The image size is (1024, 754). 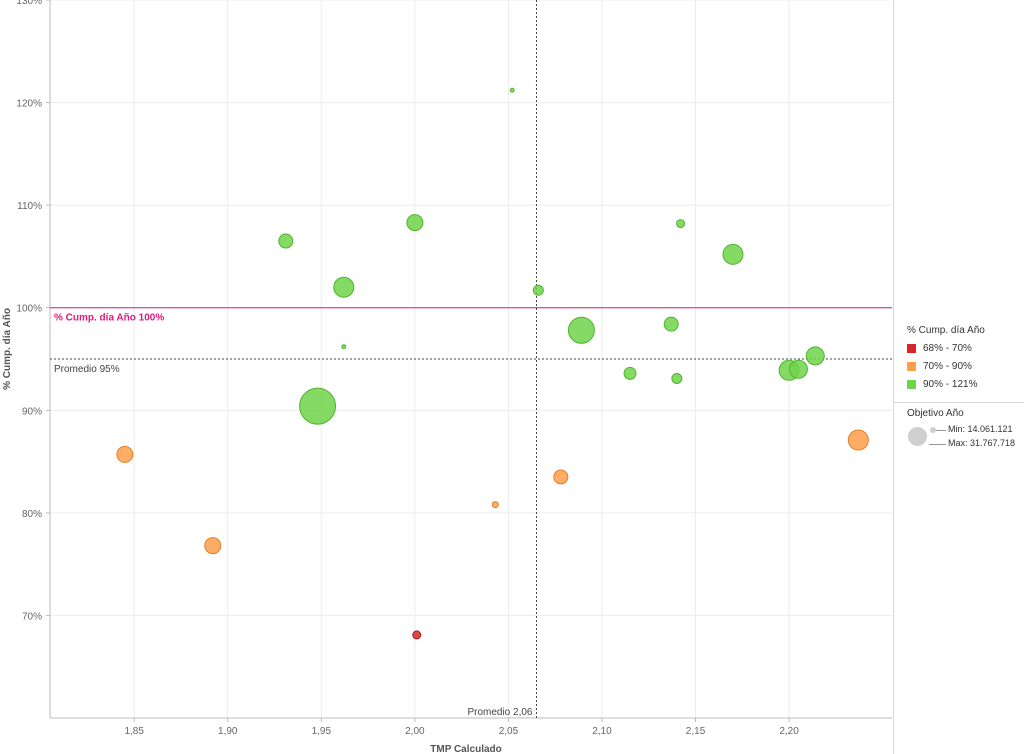 What do you see at coordinates (461, 731) in the screenshot?
I see `x-tick-labels: 1,85 1,90 1,95 2,00 2,05 2,10 2,15 2,20` at bounding box center [461, 731].